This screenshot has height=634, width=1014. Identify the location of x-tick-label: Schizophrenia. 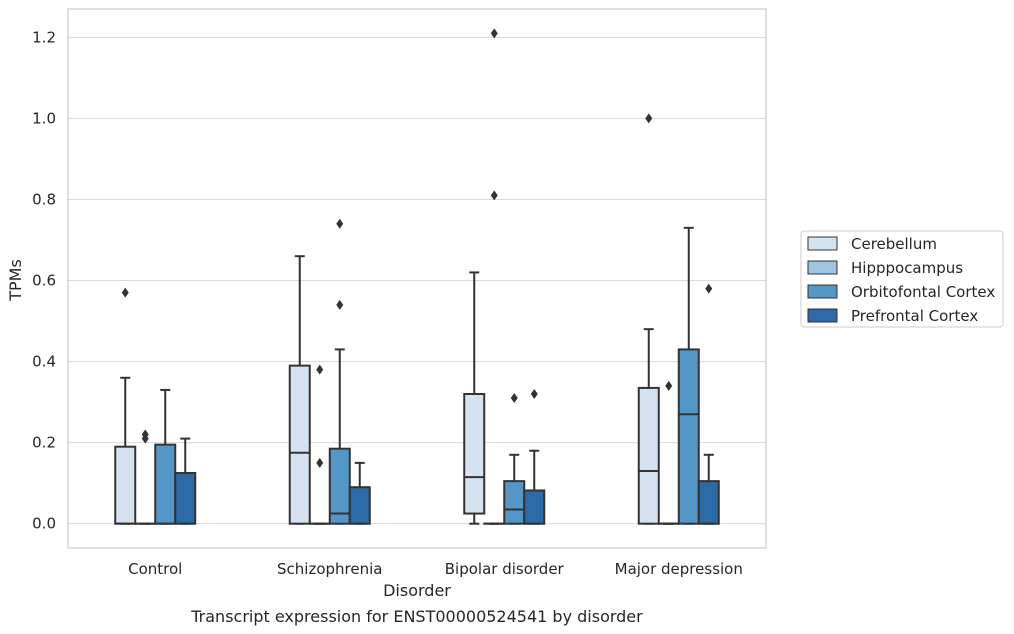
(329, 569).